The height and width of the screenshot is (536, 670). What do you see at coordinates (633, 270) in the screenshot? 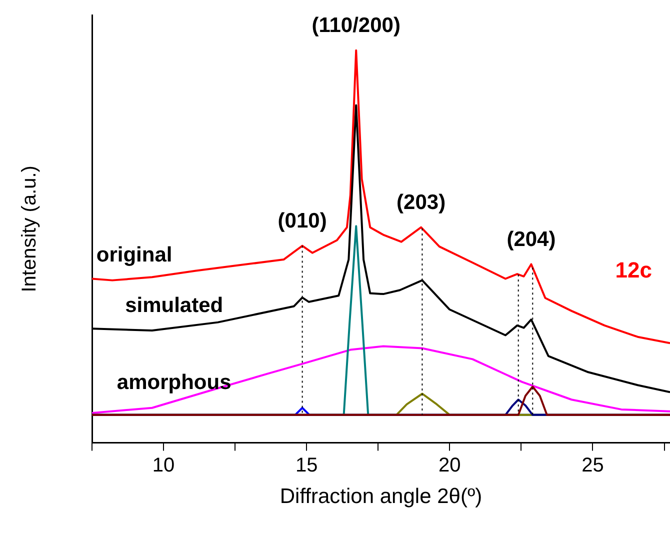
I see `annotation: 12c` at bounding box center [633, 270].